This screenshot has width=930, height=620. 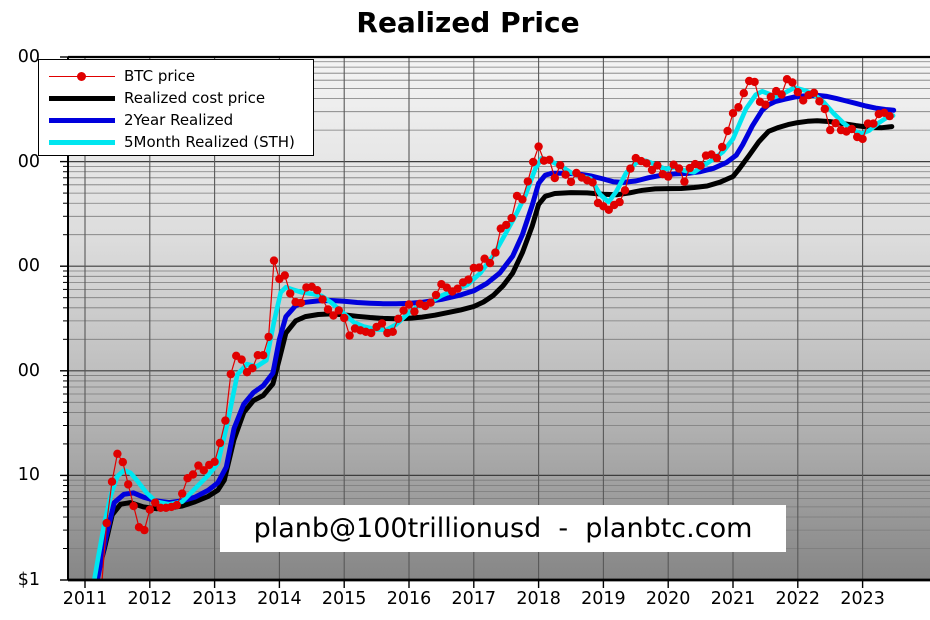 I want to click on legend-label: 5Month Realized (STH), so click(x=209, y=142).